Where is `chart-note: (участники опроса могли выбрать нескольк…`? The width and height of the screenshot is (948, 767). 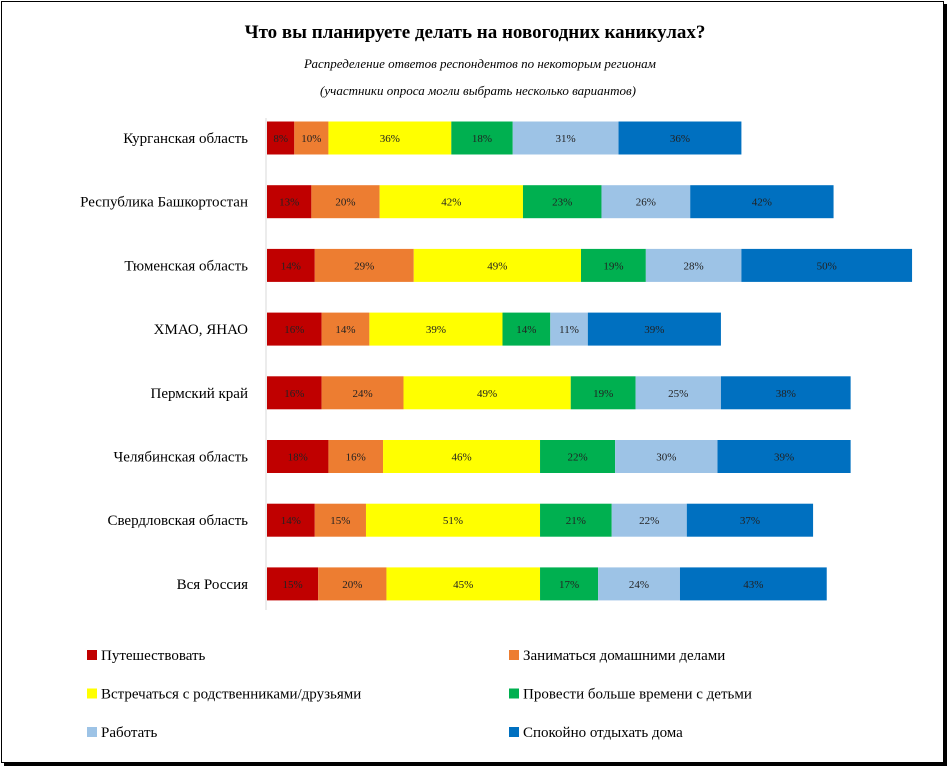
chart-note: (участники опроса могли выбрать нескольк… is located at coordinates (478, 90).